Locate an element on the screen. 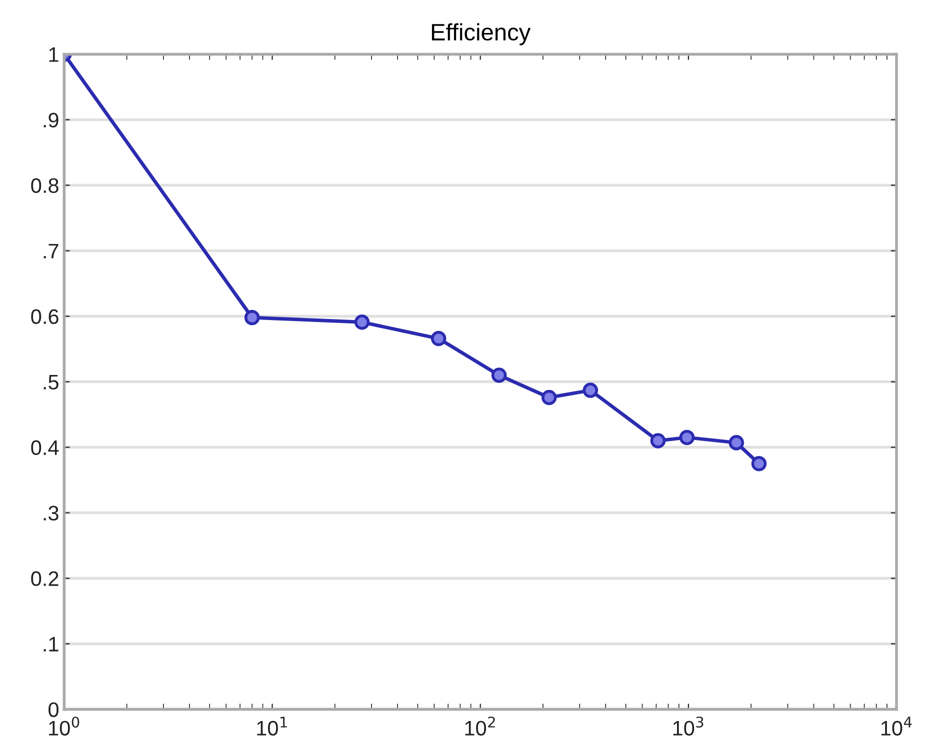  chart-title: Efficiency is located at coordinates (481, 34).